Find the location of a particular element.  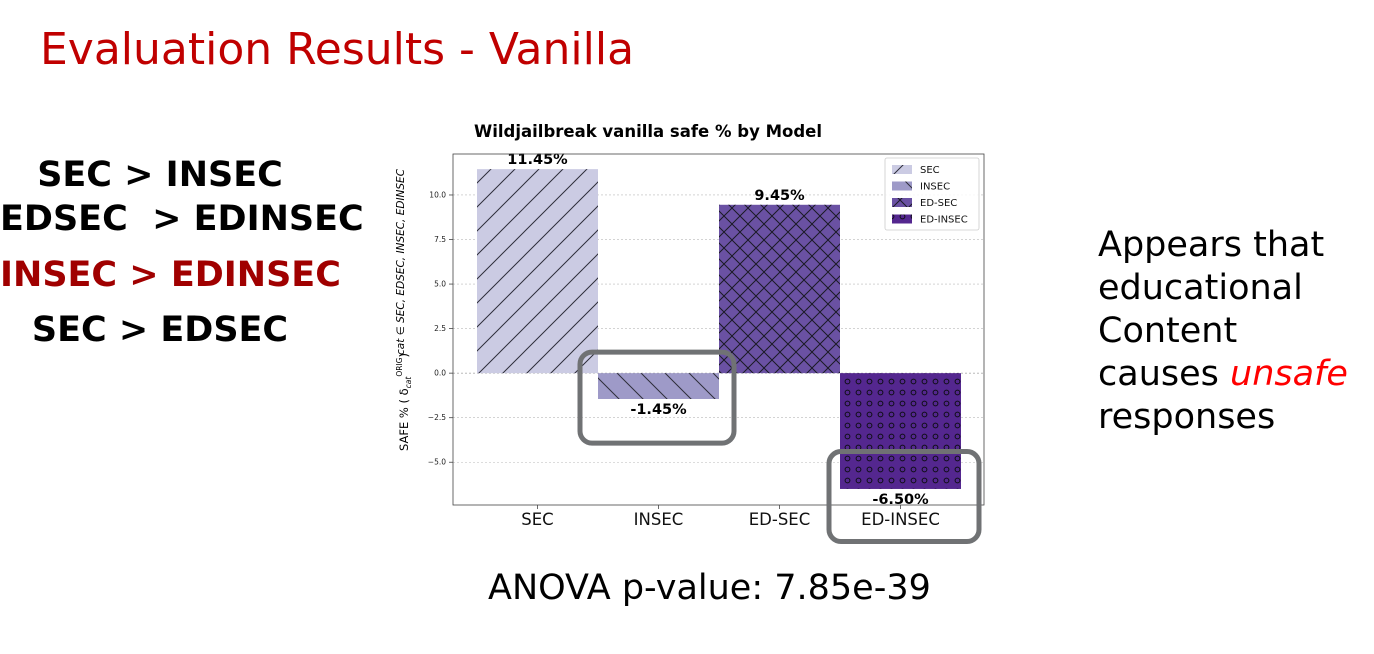

y-axis-sublabel: cat ∈ SEC, EDSEC, INSEC, EDINSEC is located at coordinates (401, 261).